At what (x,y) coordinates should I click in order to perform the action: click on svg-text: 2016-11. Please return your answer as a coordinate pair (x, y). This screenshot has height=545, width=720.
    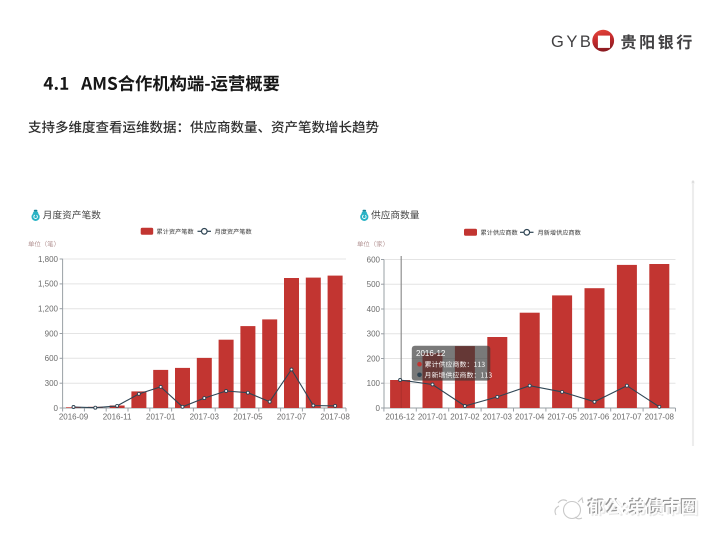
    Looking at the image, I should click on (117, 417).